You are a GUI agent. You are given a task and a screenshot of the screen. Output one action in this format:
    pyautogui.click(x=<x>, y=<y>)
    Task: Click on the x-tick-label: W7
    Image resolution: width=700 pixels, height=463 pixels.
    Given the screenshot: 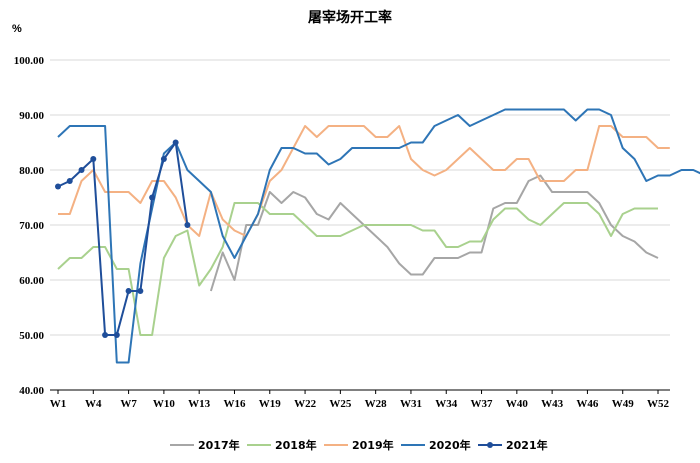 What is the action you would take?
    pyautogui.click(x=128, y=404)
    